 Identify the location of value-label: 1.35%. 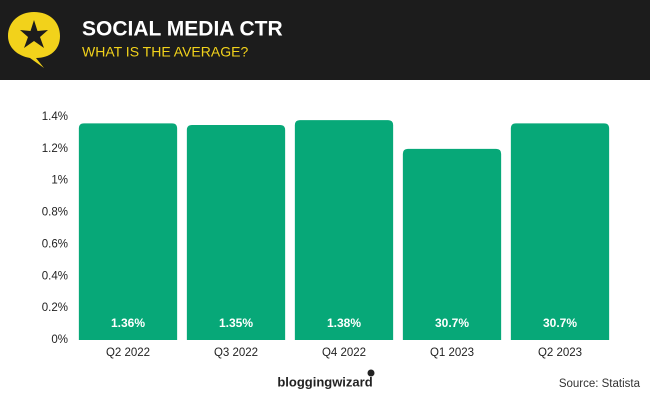
(236, 323).